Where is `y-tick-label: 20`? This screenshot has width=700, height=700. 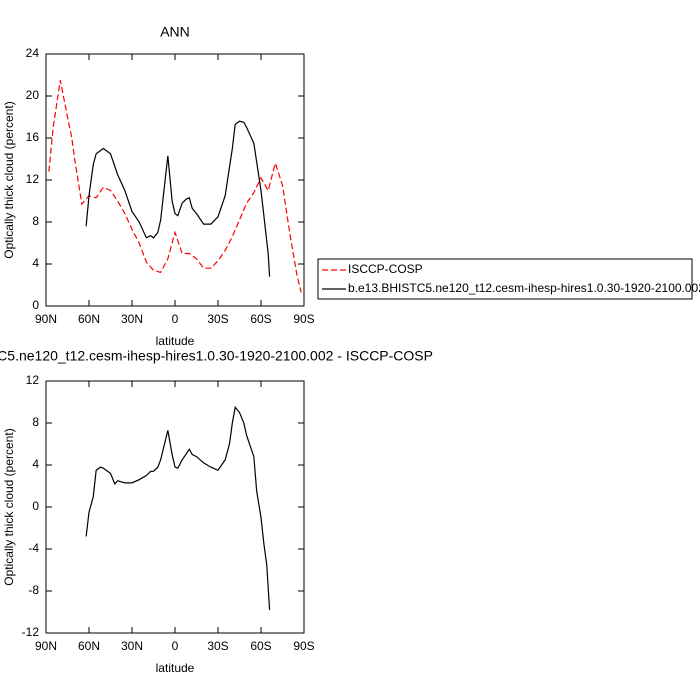
y-tick-label: 20 is located at coordinates (33, 95).